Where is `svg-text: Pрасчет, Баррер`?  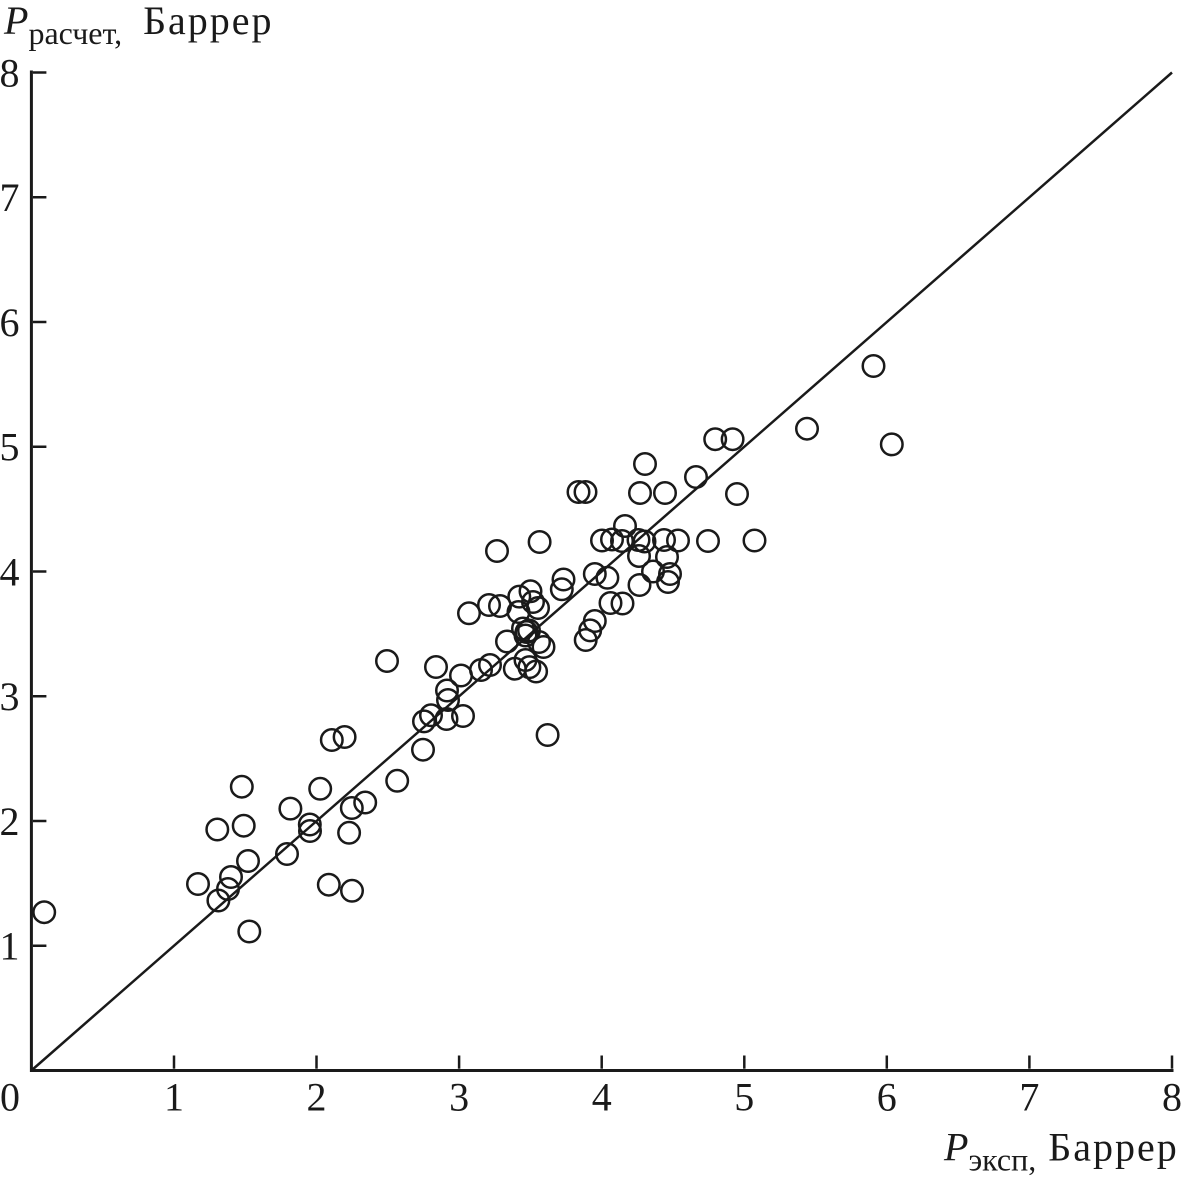
svg-text: Pрасчет, Баррер is located at coordinates (138, 25).